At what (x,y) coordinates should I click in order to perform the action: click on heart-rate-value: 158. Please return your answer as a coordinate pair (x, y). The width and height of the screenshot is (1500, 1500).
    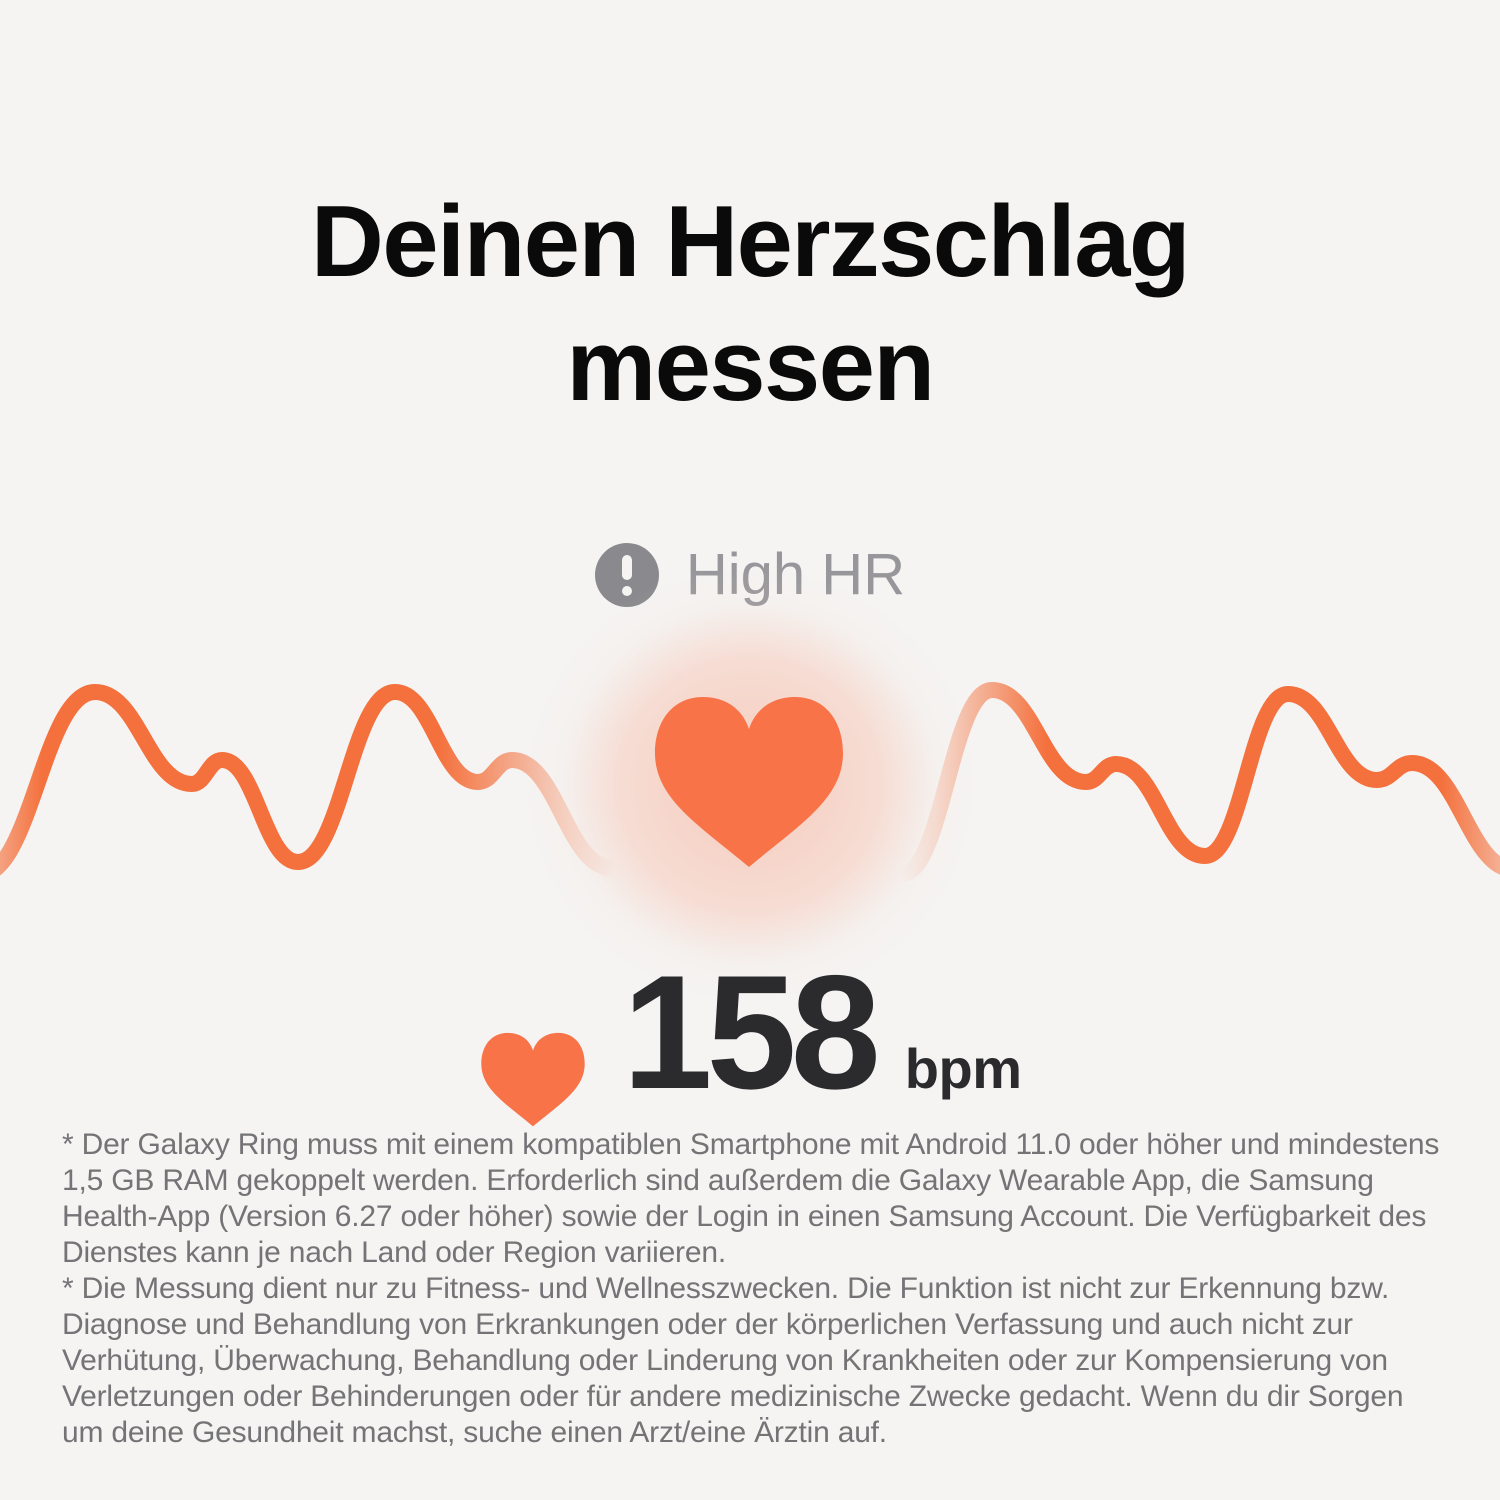
    Looking at the image, I should click on (751, 1032).